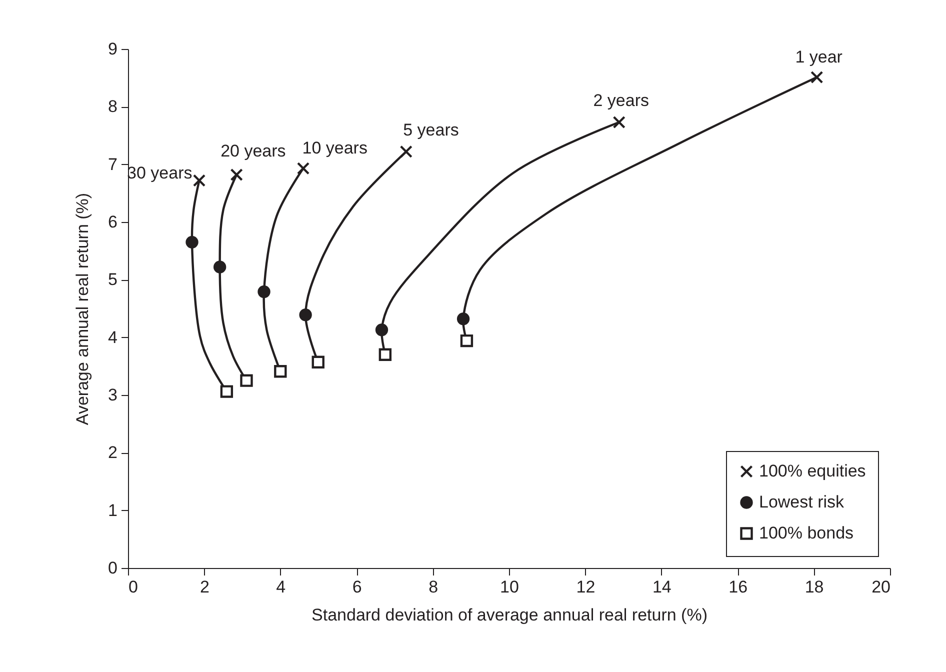 The image size is (946, 672). I want to click on series-label: 2 years, so click(621, 100).